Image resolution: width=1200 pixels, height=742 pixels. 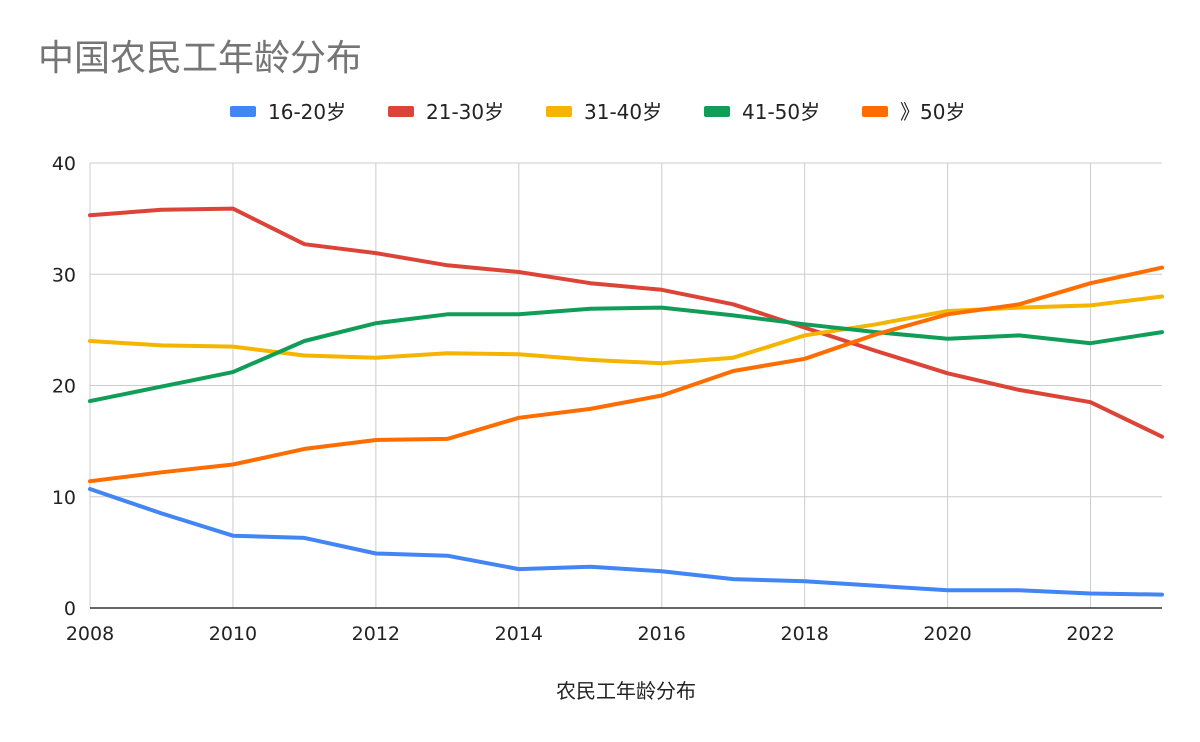 What do you see at coordinates (465, 112) in the screenshot?
I see `legend-label: 21-30岁` at bounding box center [465, 112].